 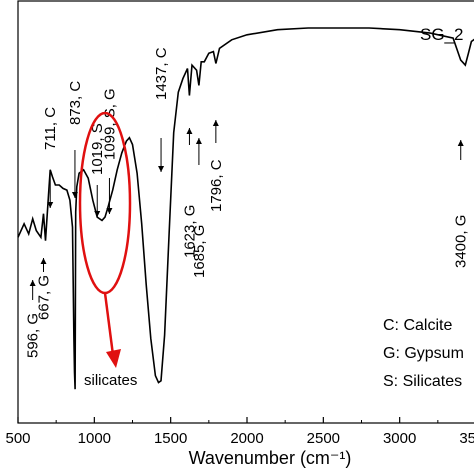 I want to click on x-tick-label-2500: 2500, so click(x=323, y=438).